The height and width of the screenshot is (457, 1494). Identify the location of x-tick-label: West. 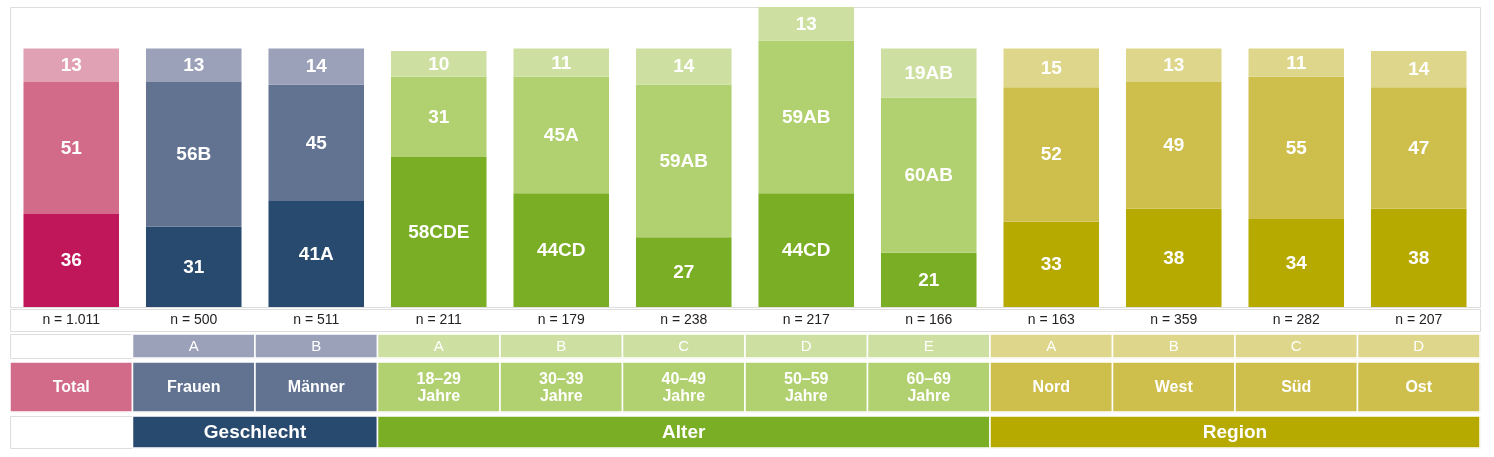
(1174, 386).